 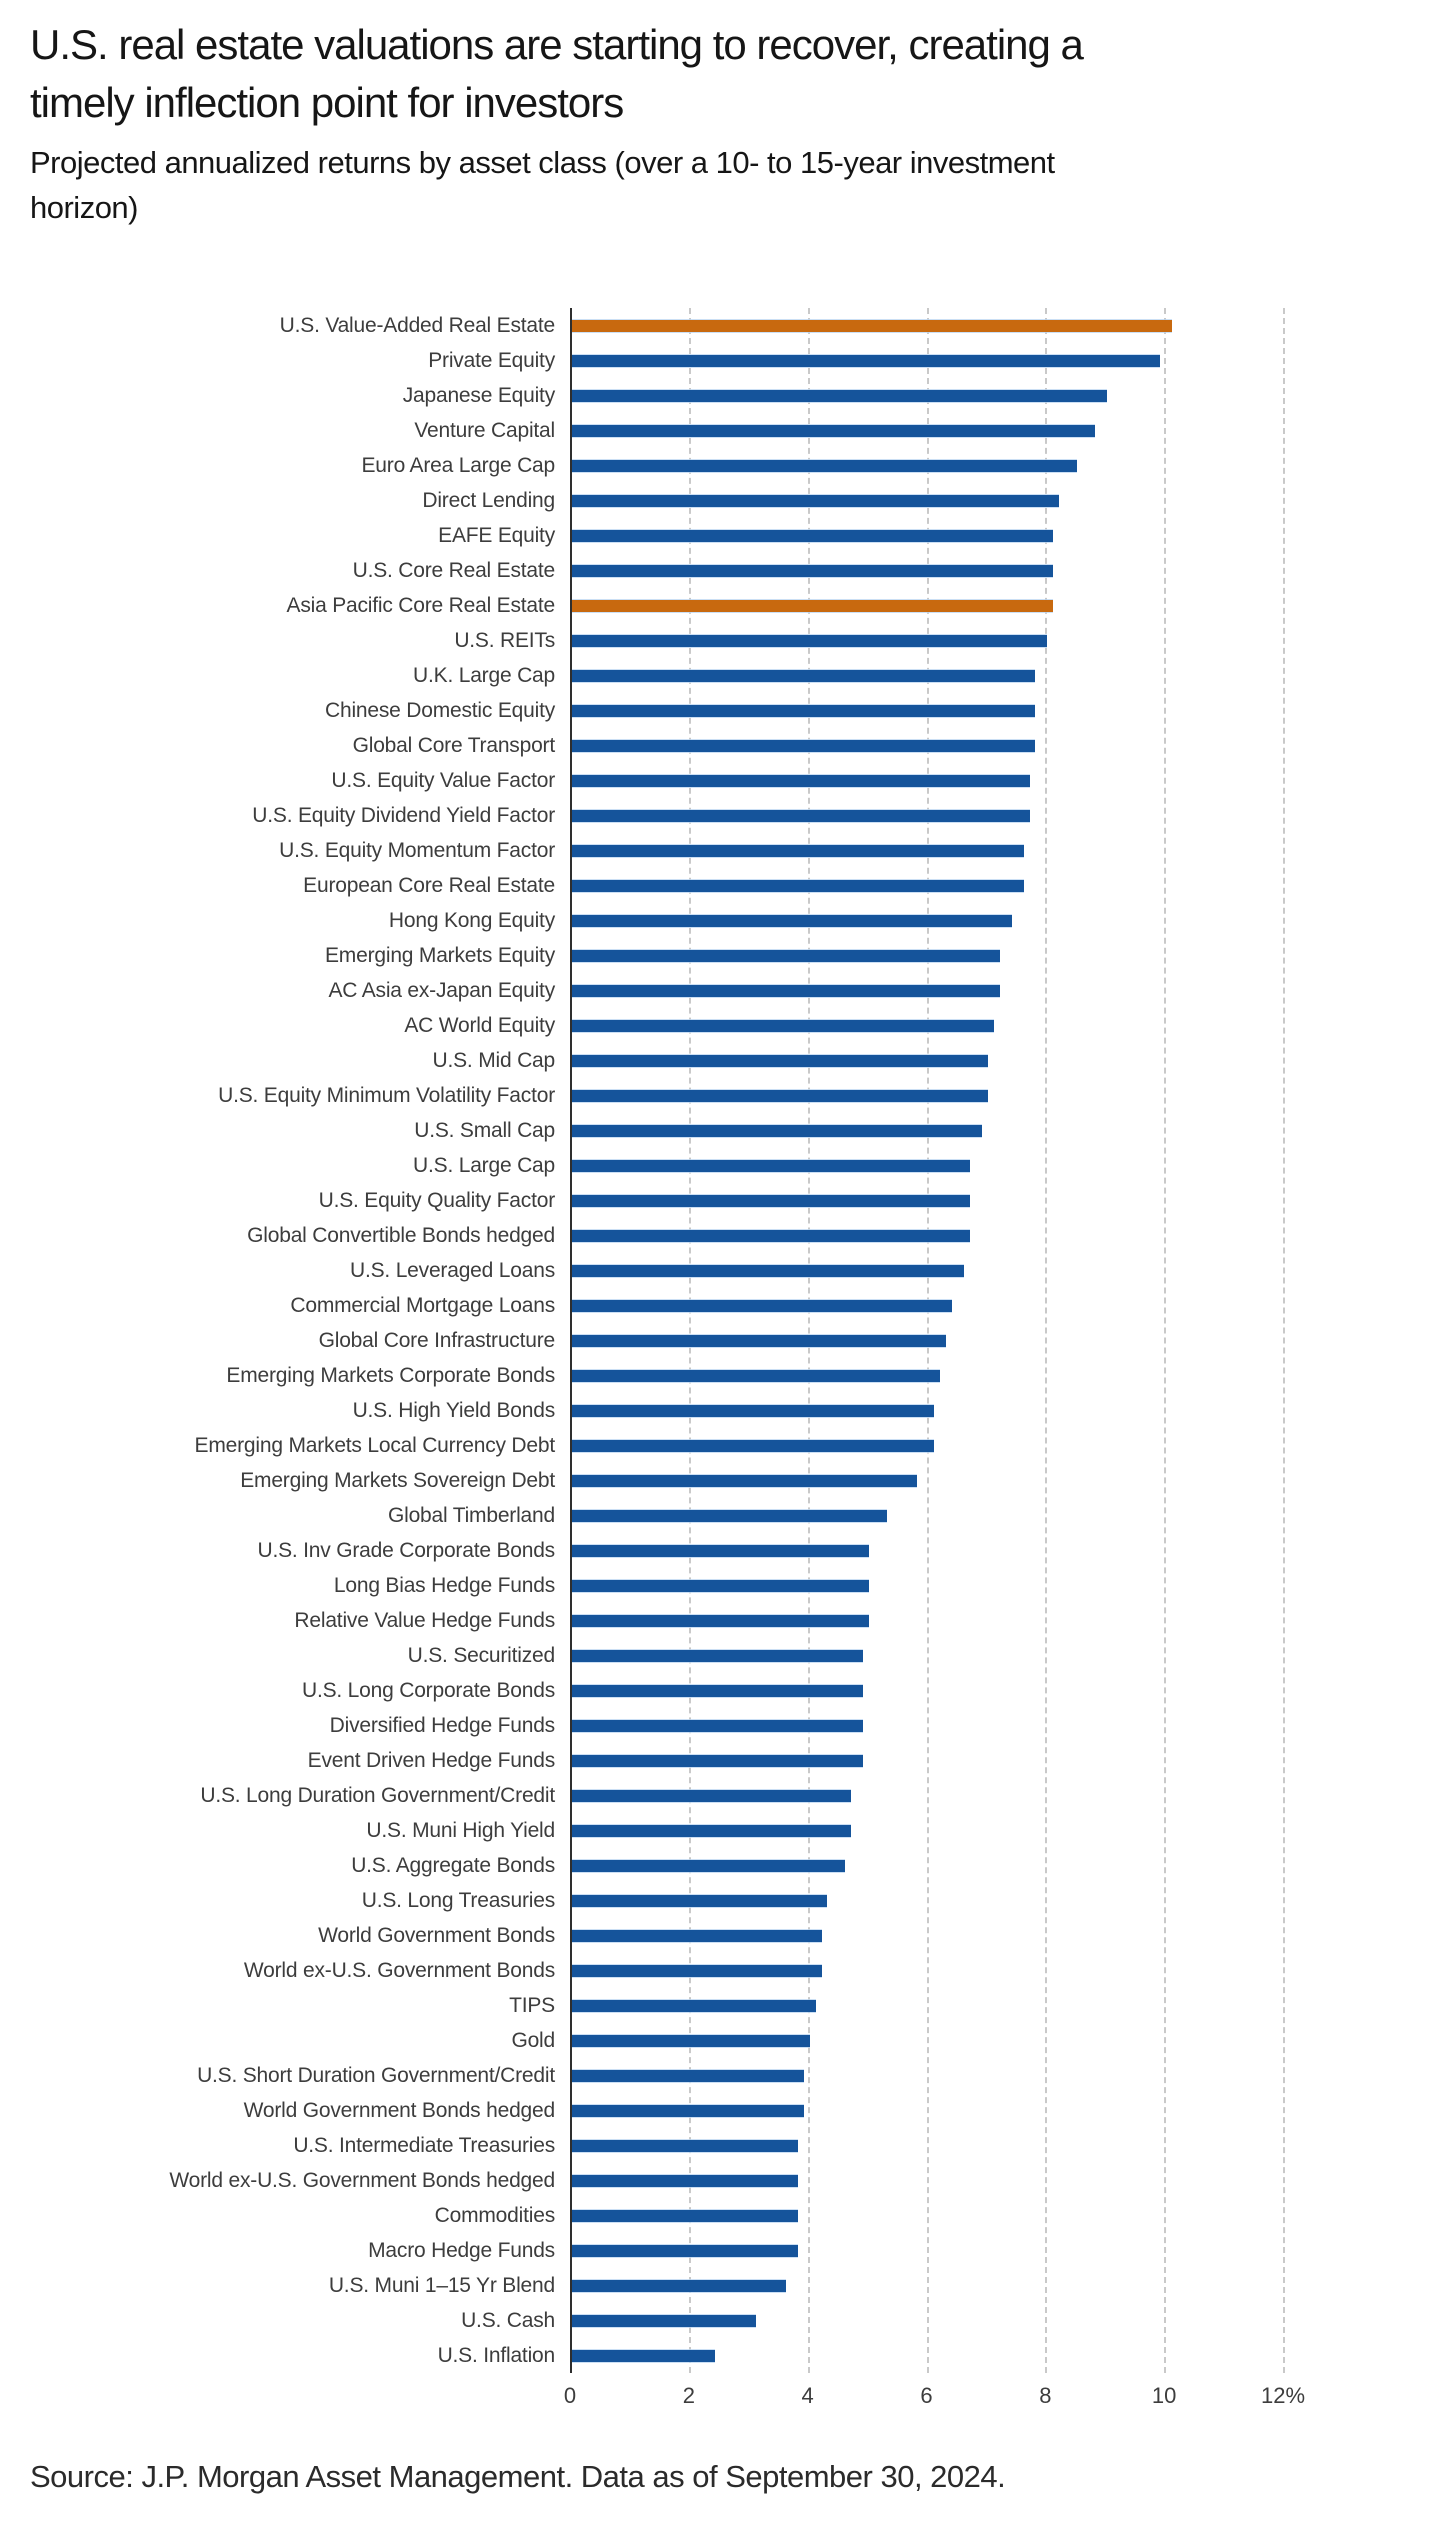 I want to click on chart-row: Relative Value Hedge Funds, so click(x=788, y=1620).